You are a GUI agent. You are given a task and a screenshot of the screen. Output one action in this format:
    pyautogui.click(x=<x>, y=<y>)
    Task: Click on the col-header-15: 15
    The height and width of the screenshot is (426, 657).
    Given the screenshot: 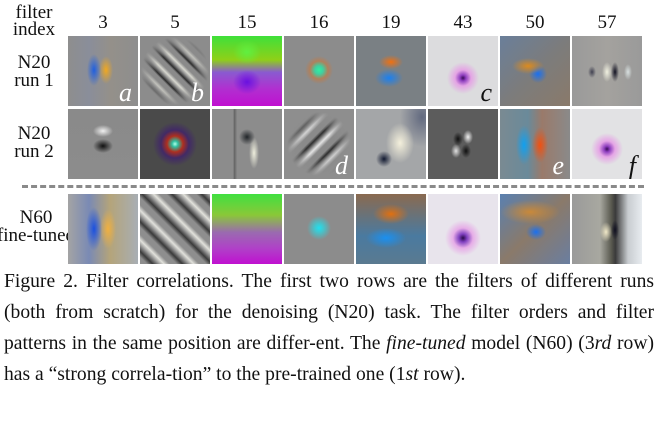 What is the action you would take?
    pyautogui.click(x=247, y=22)
    